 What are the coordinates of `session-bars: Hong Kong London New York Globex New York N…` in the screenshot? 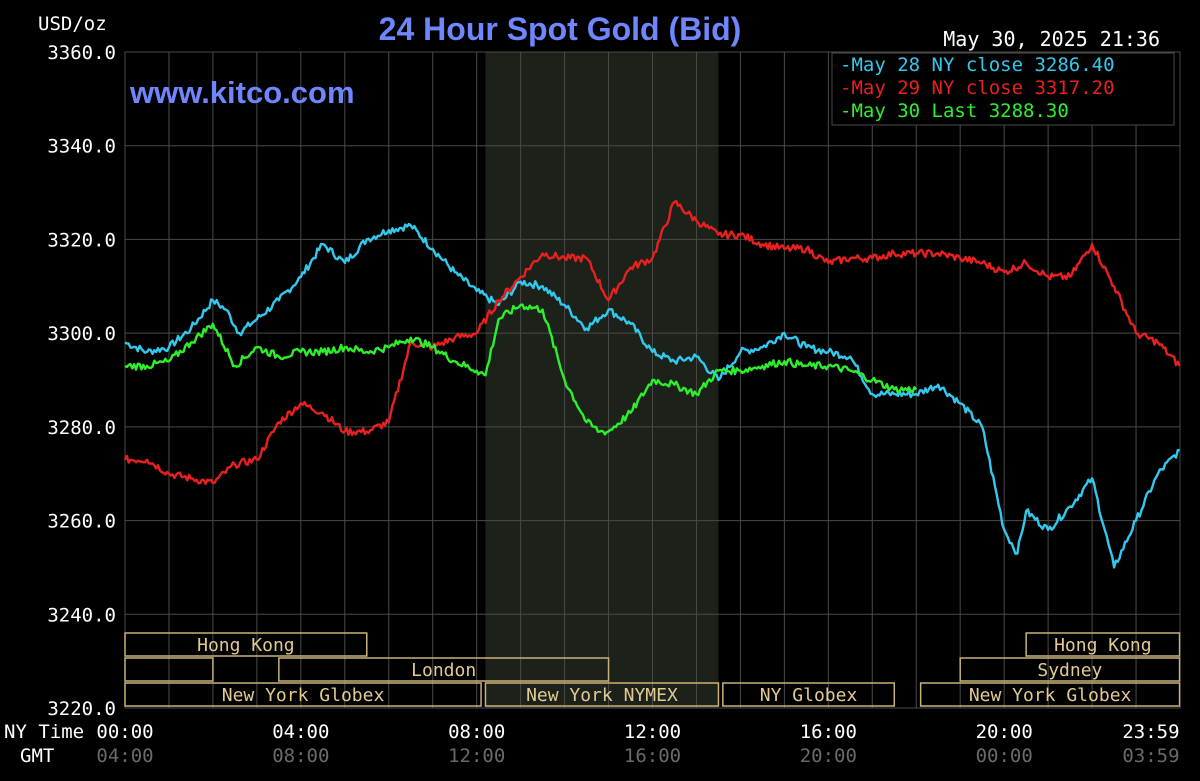 It's located at (652, 669).